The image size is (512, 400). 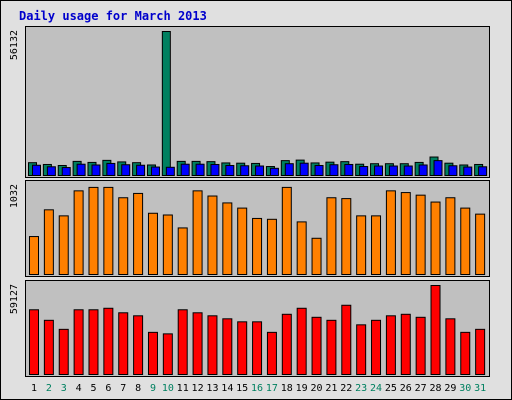 I want to click on day-tick-label: 11, so click(x=183, y=388).